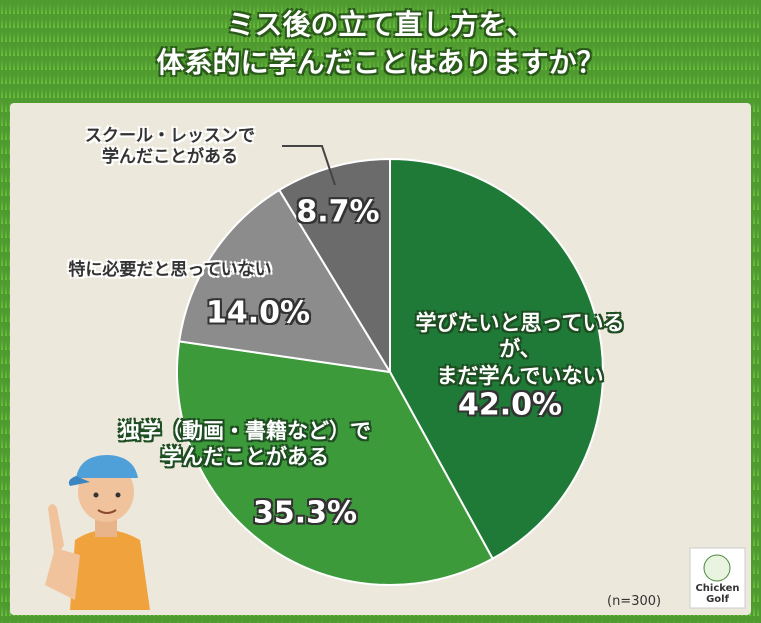 This screenshot has width=761, height=623. Describe the element at coordinates (510, 405) in the screenshot. I see `value-label: 42.0%` at that location.